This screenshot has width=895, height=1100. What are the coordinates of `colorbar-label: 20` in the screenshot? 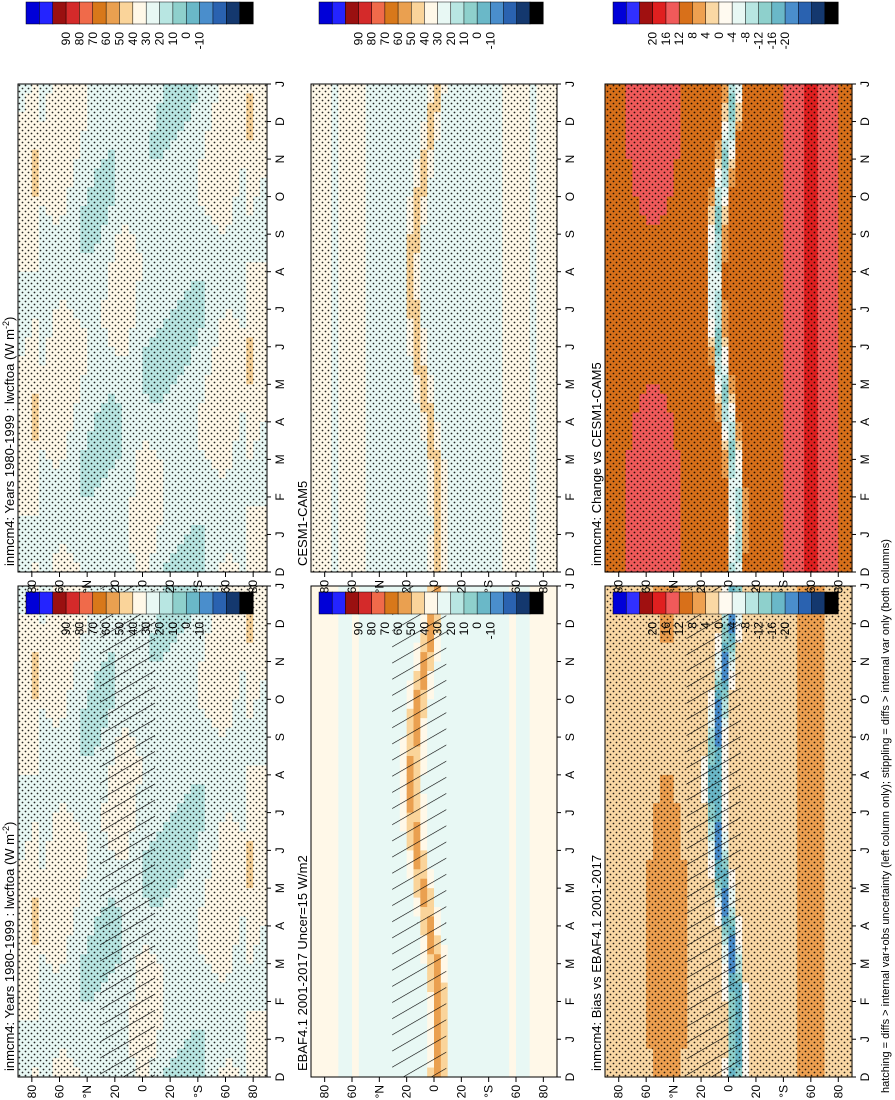 It's located at (160, 629).